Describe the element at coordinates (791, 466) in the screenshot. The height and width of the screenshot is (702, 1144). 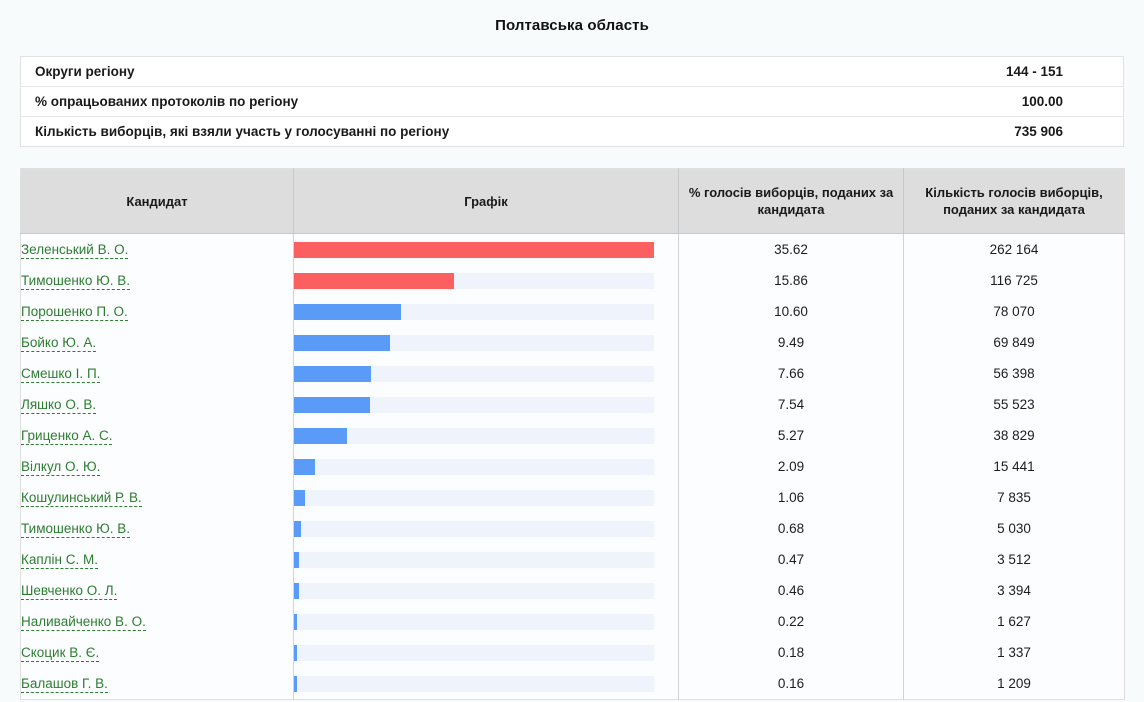
I see `percent-cell: 2.09` at that location.